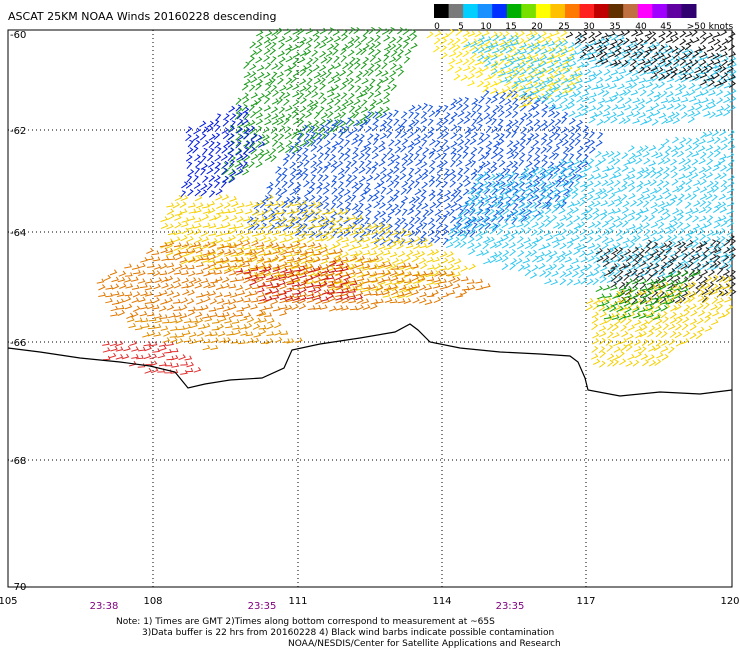 Image resolution: width=740 pixels, height=654 pixels. I want to click on lat-label-62: -62, so click(18, 131).